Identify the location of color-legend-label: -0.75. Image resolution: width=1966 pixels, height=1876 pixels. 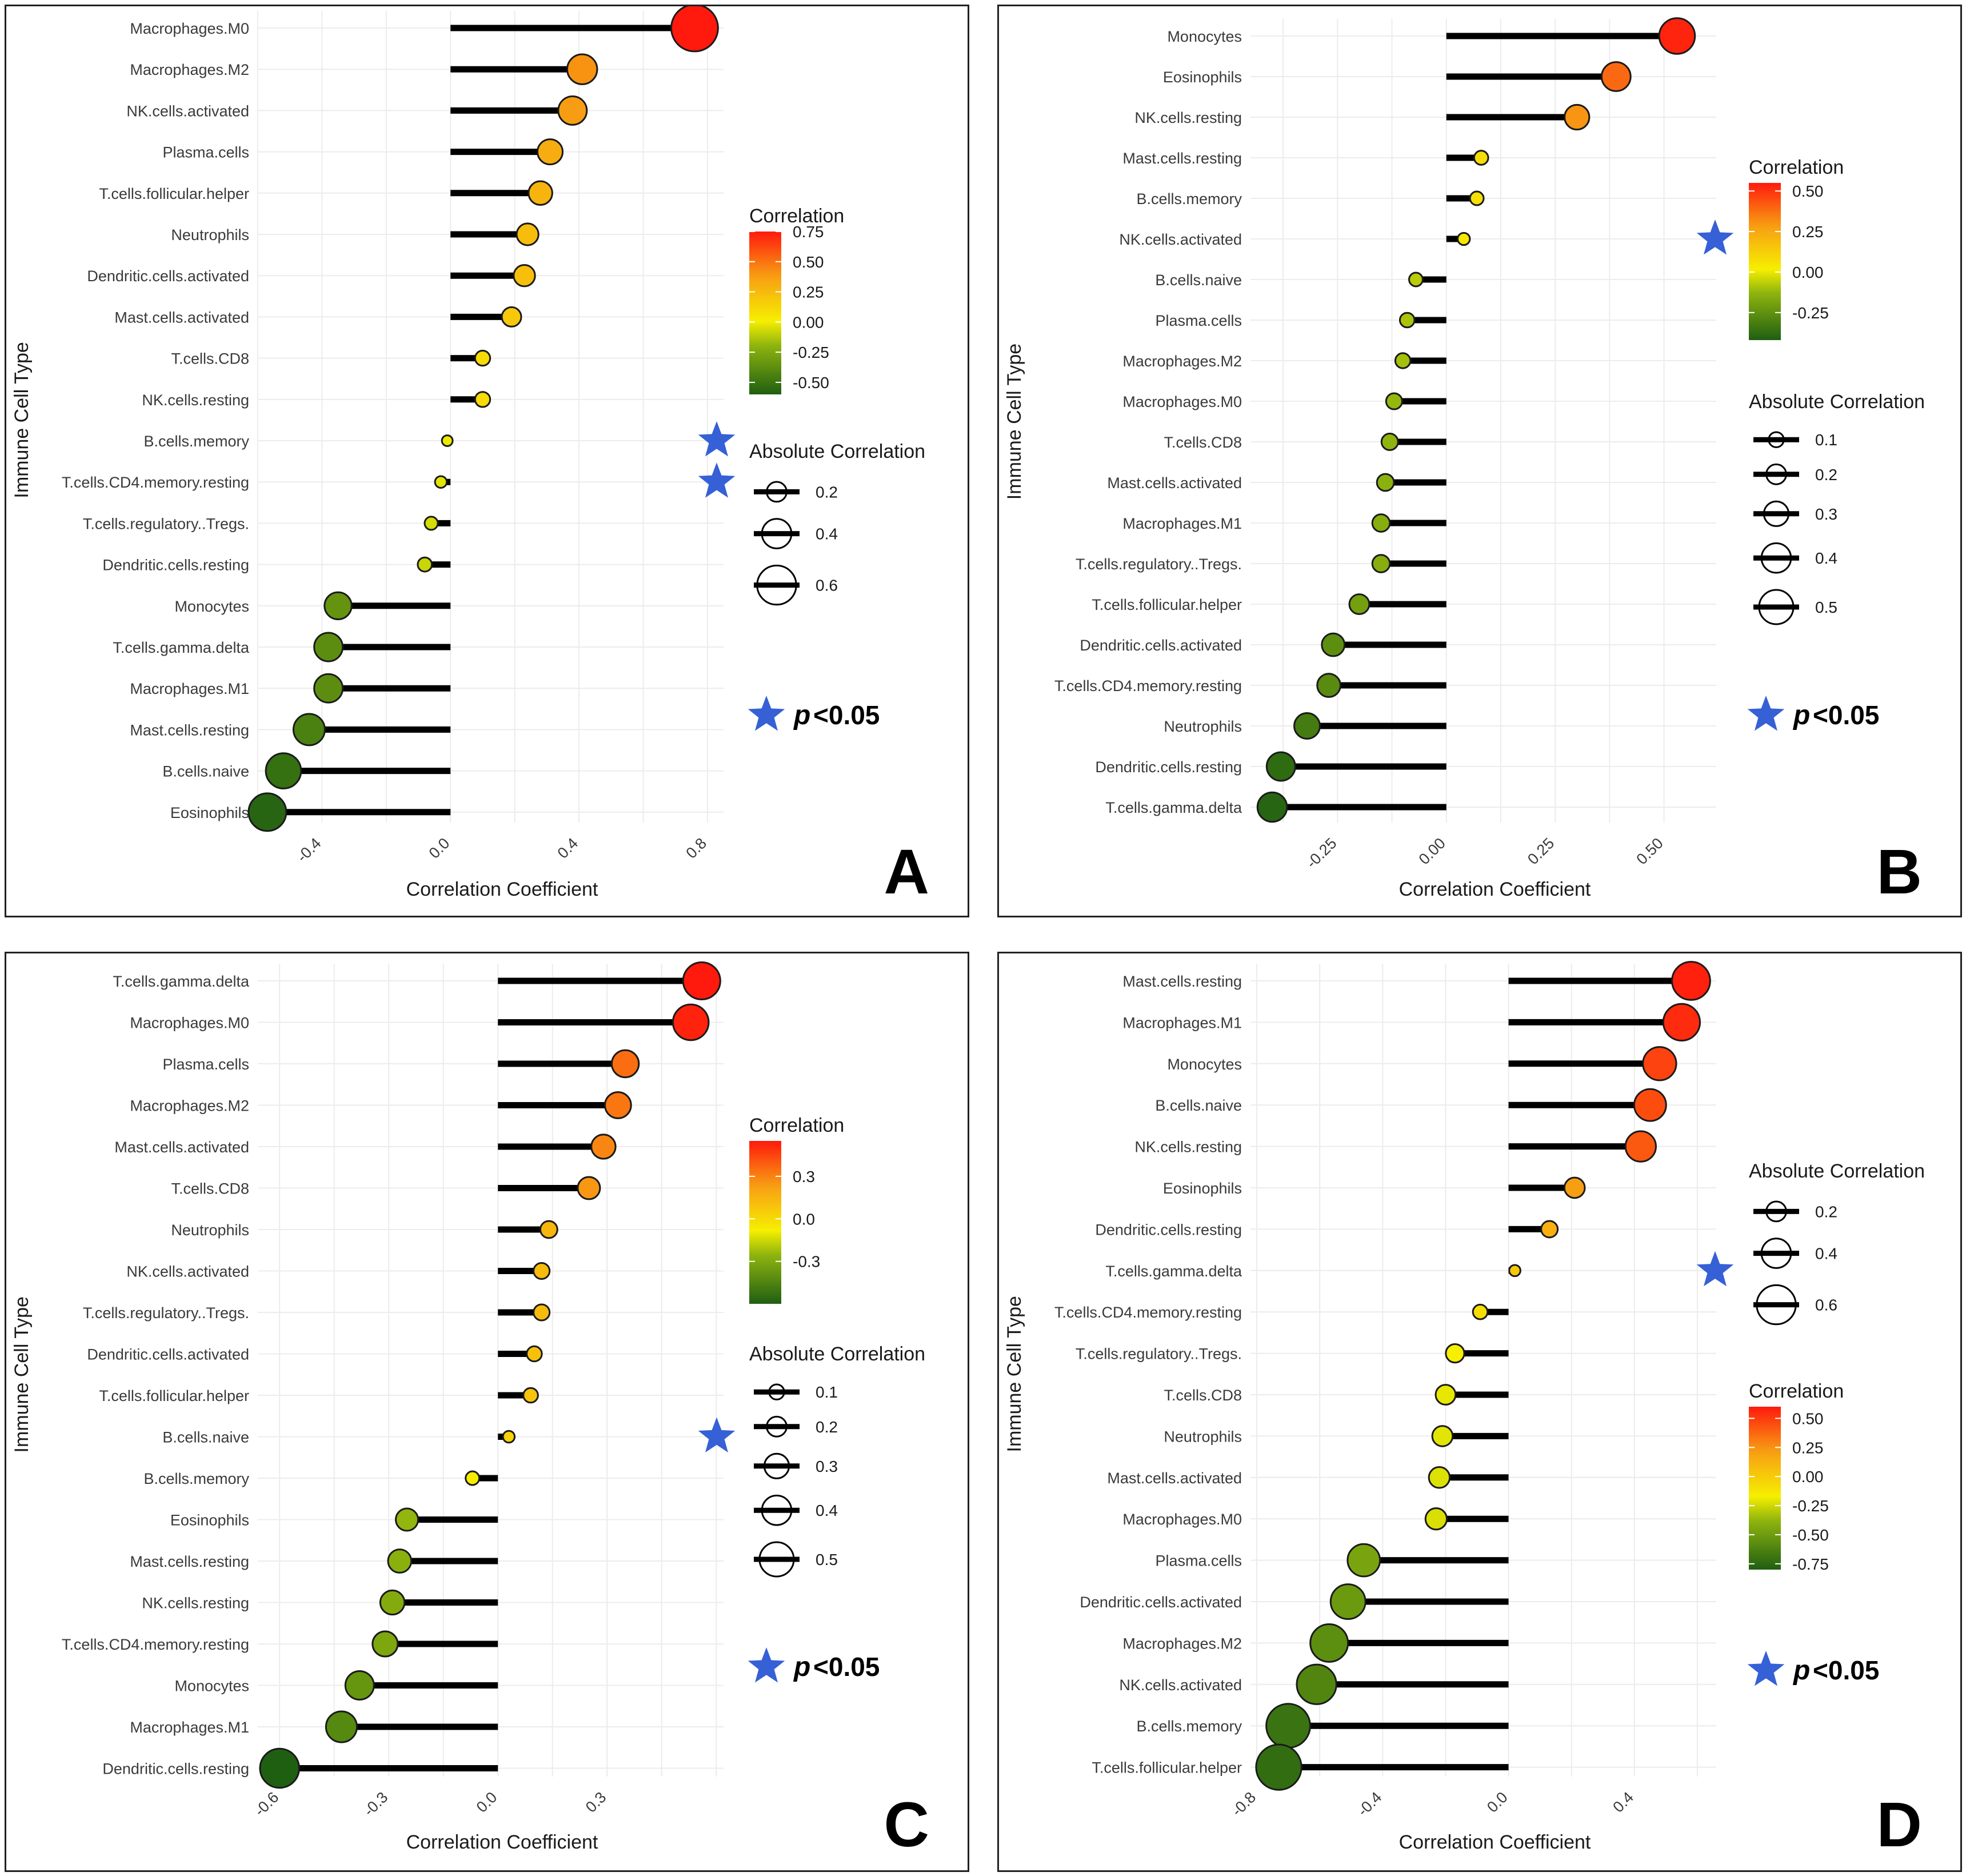
(1810, 1564).